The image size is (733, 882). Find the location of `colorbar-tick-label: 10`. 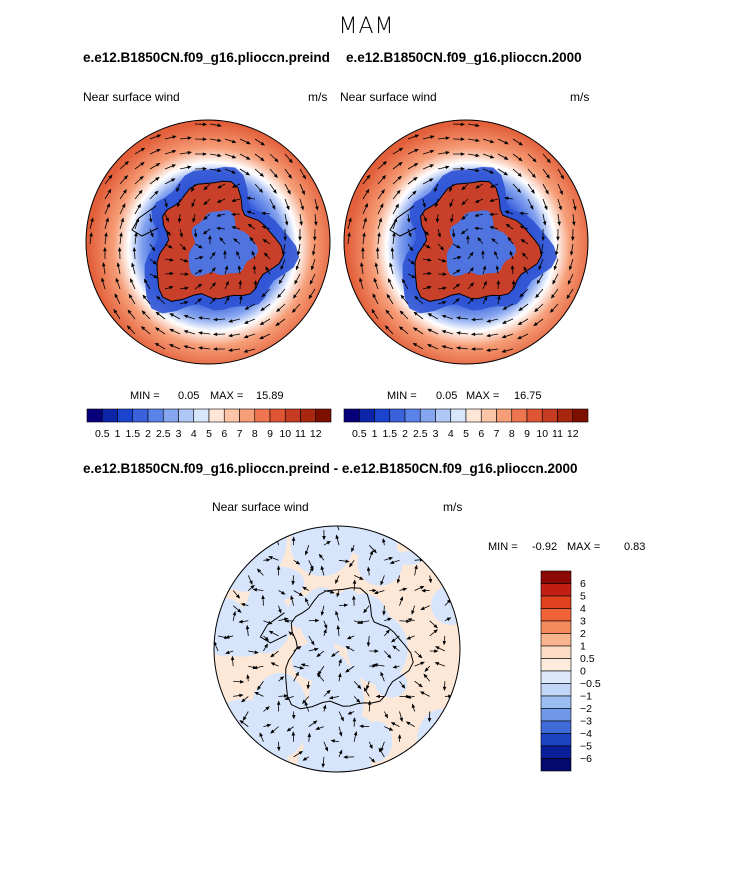

colorbar-tick-label: 10 is located at coordinates (285, 434).